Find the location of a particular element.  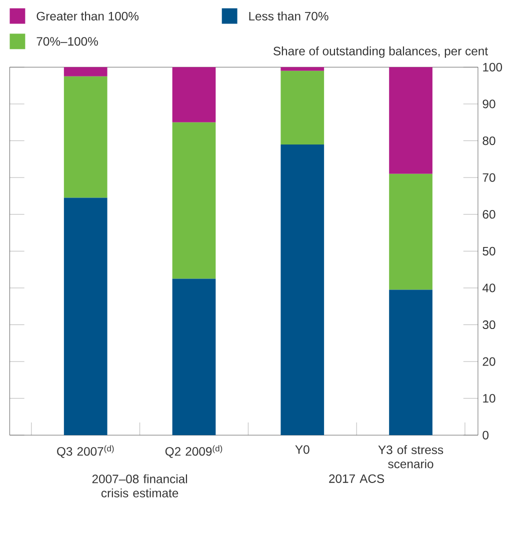

y-tick-label: 60 is located at coordinates (489, 214).